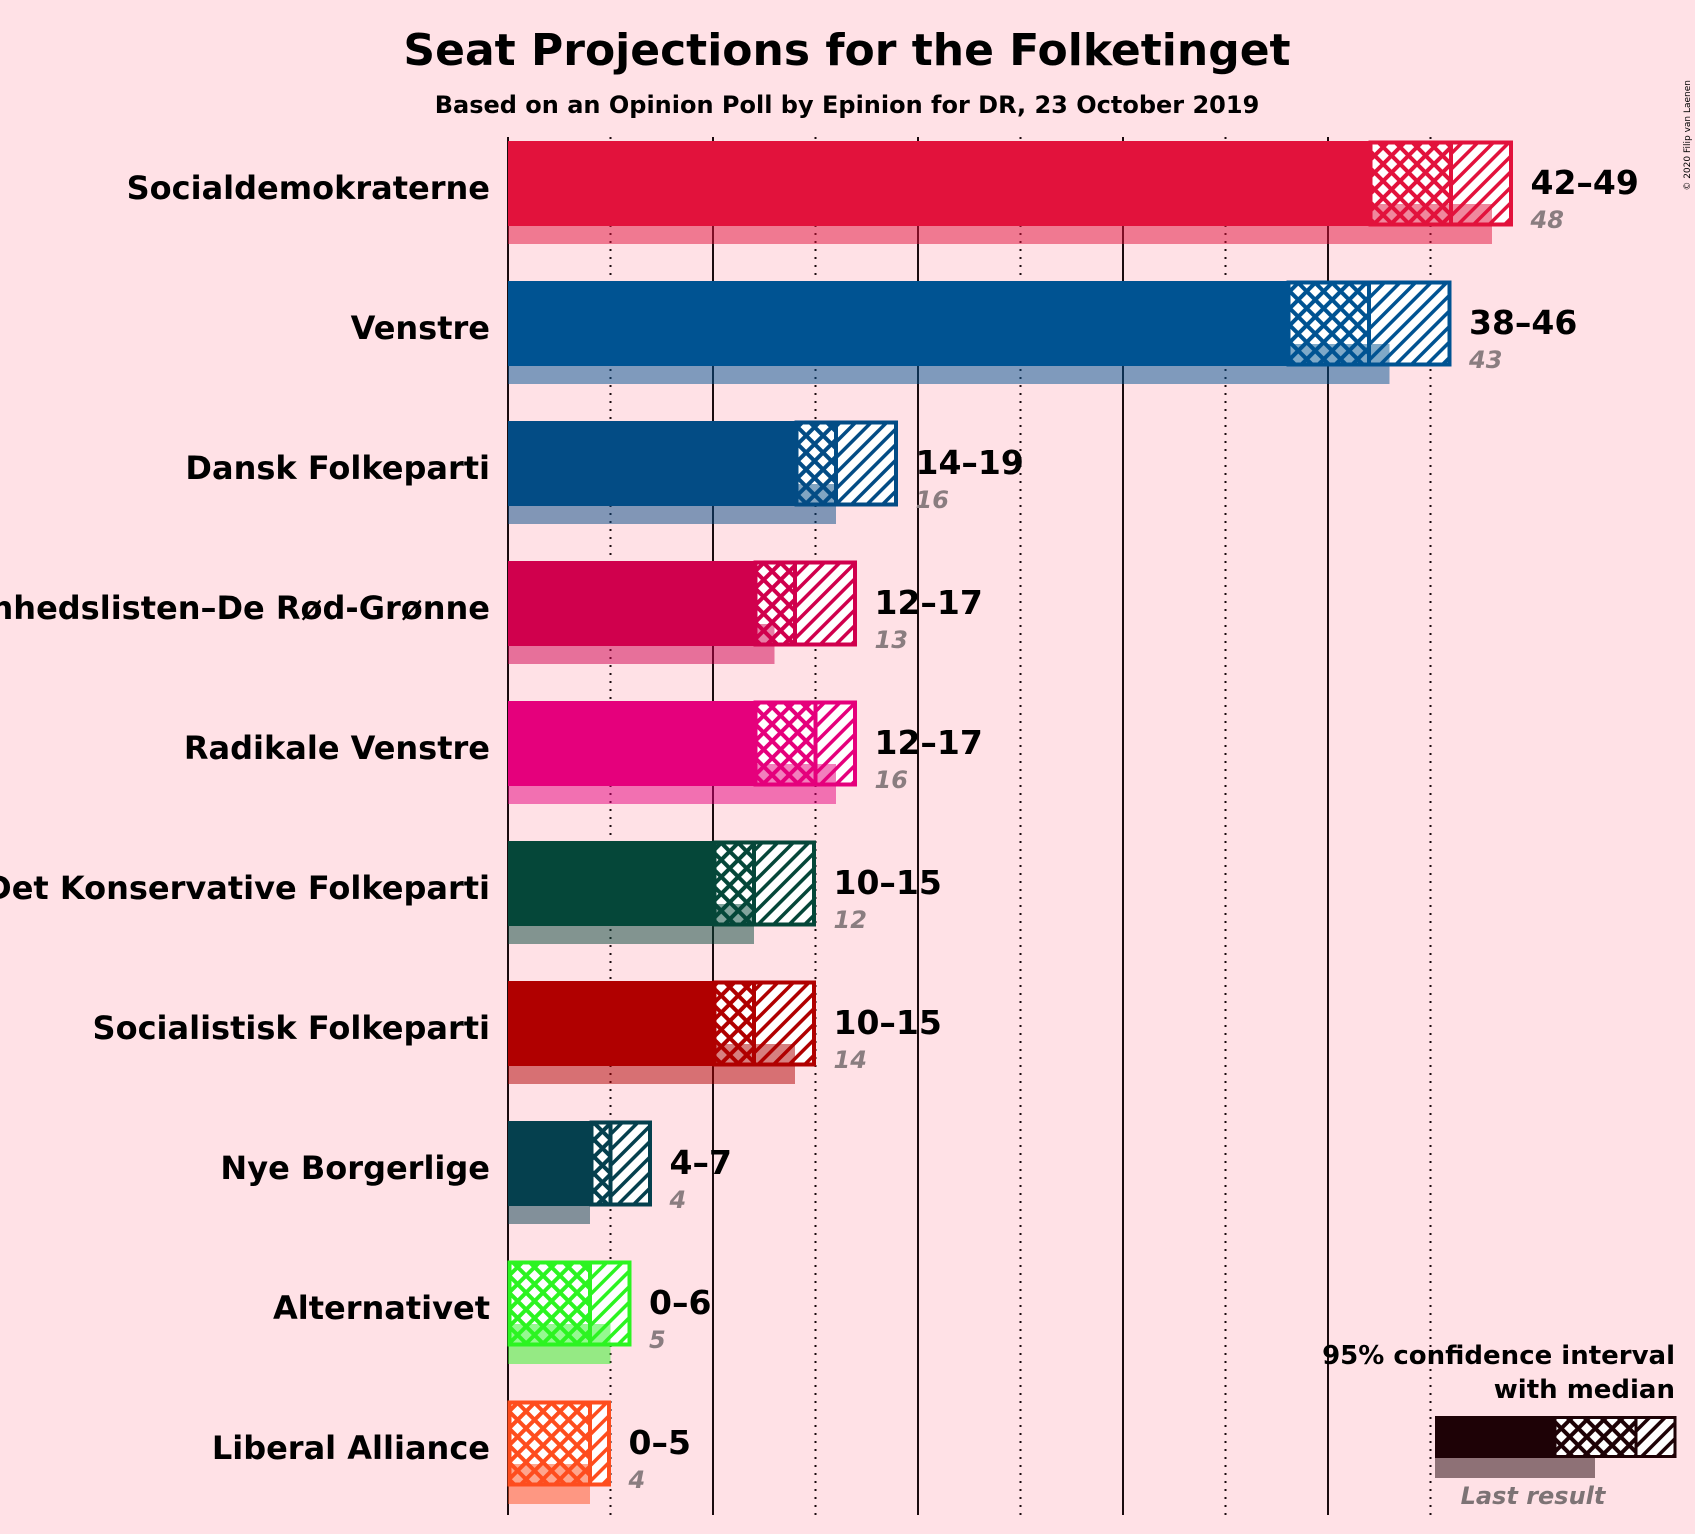 The width and height of the screenshot is (1695, 1534). Describe the element at coordinates (337, 468) in the screenshot. I see `party-label: Dansk Folkeparti` at that location.